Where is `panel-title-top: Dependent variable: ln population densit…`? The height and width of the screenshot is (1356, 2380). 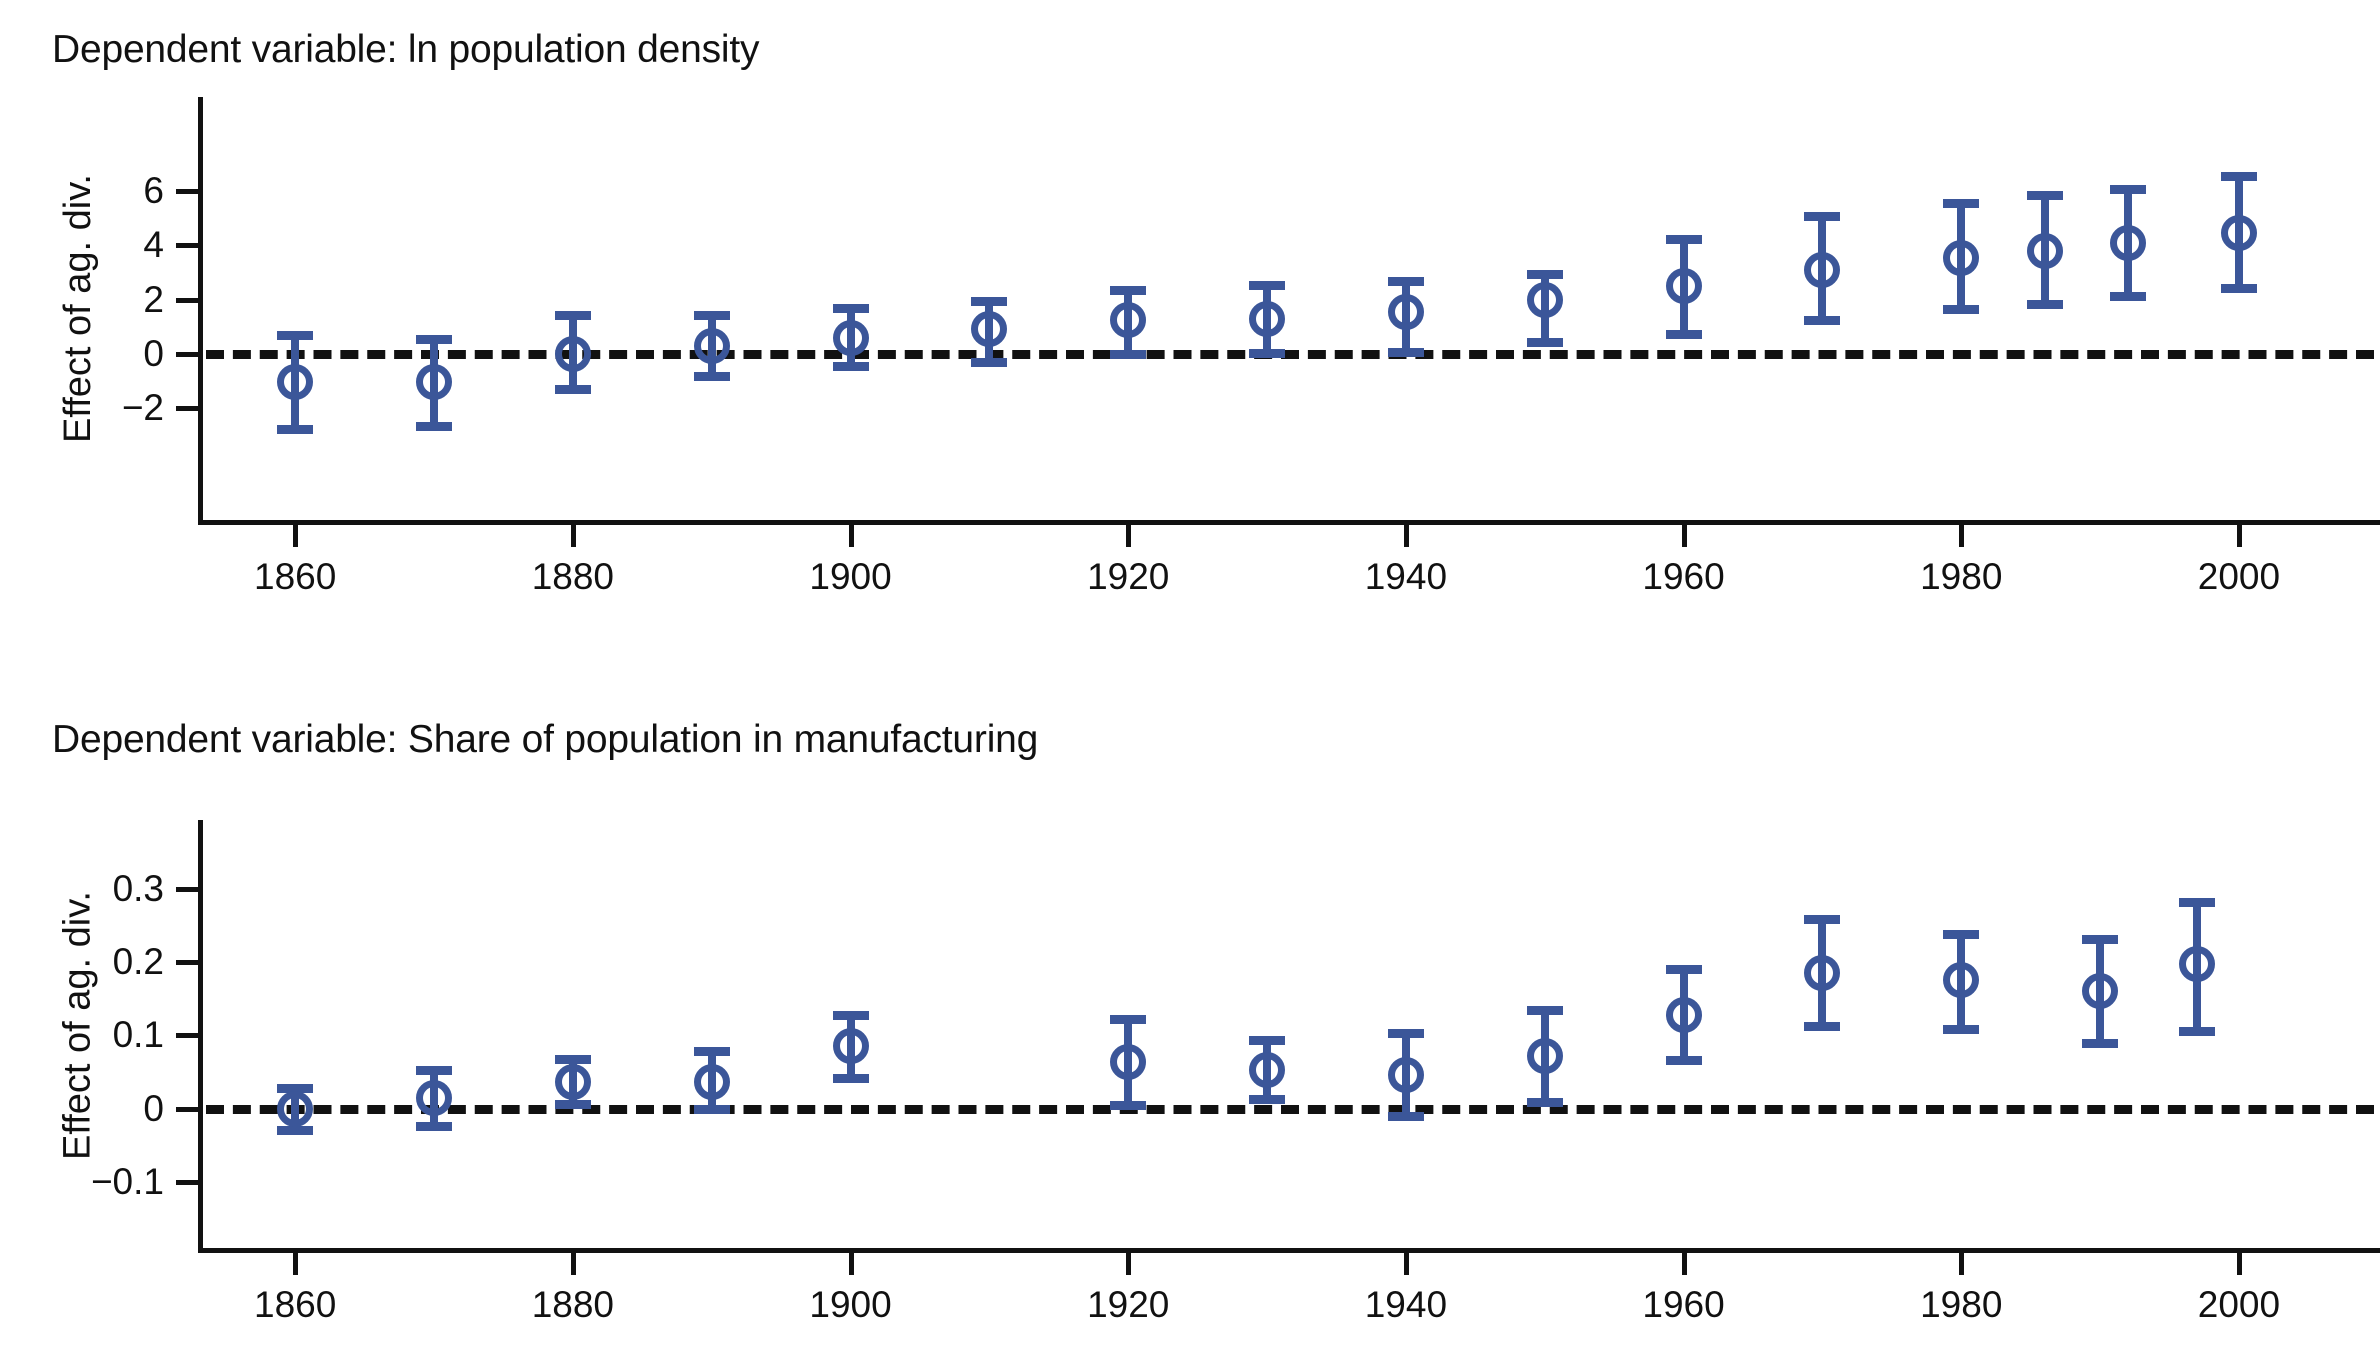
panel-title-top: Dependent variable: ln population densit… is located at coordinates (406, 49).